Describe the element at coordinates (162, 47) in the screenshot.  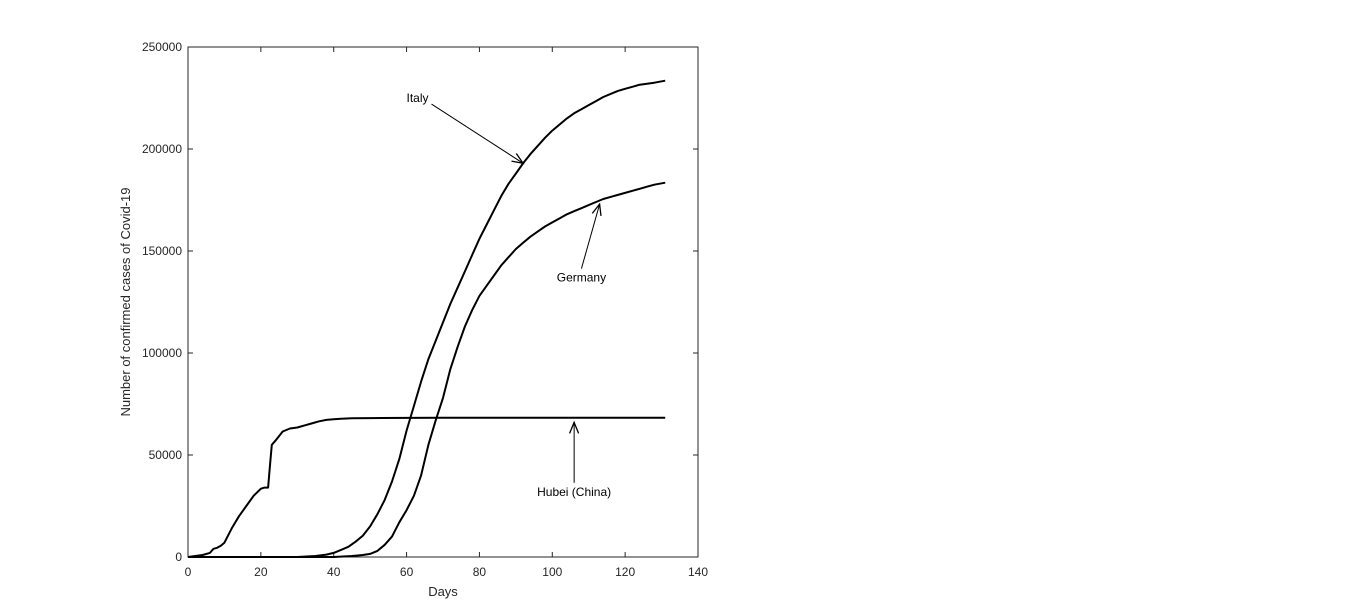
I see `y-tick-label: 250000` at that location.